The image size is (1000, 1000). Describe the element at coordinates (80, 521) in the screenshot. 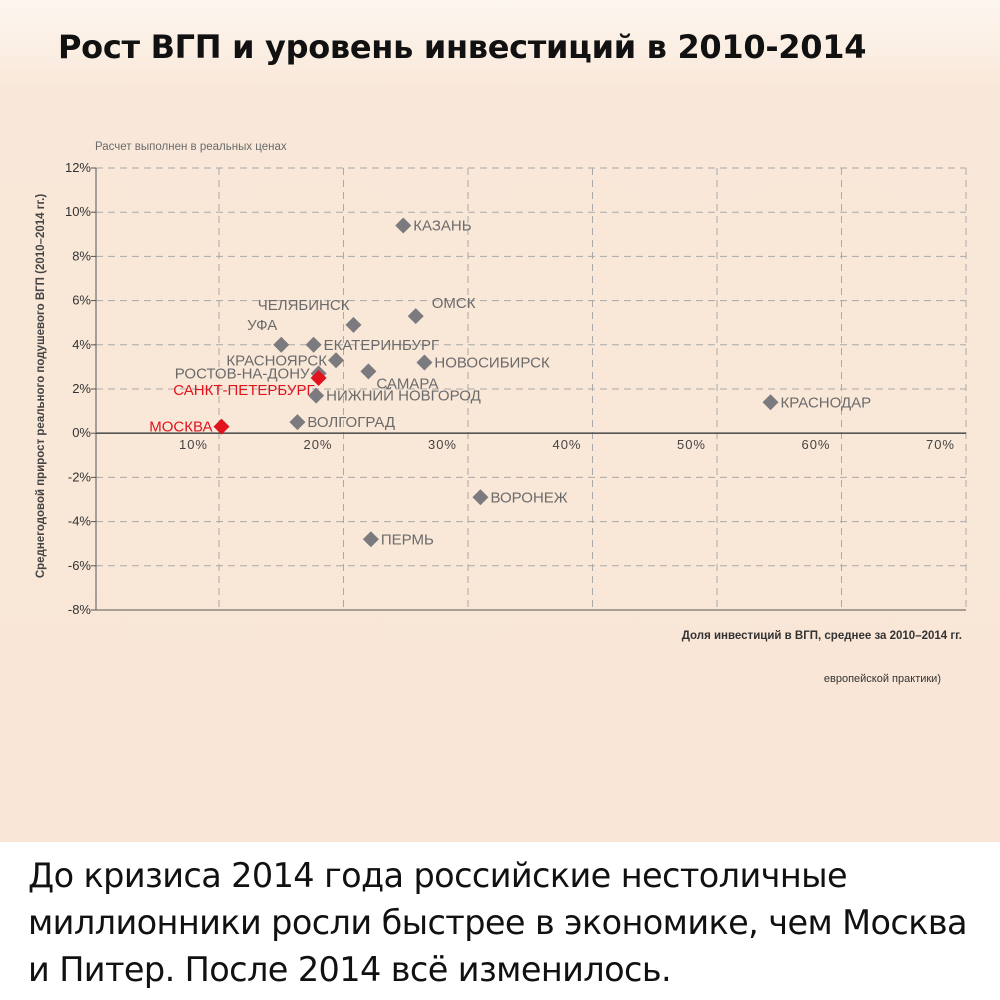

I see `y-tick-label: -4%` at that location.